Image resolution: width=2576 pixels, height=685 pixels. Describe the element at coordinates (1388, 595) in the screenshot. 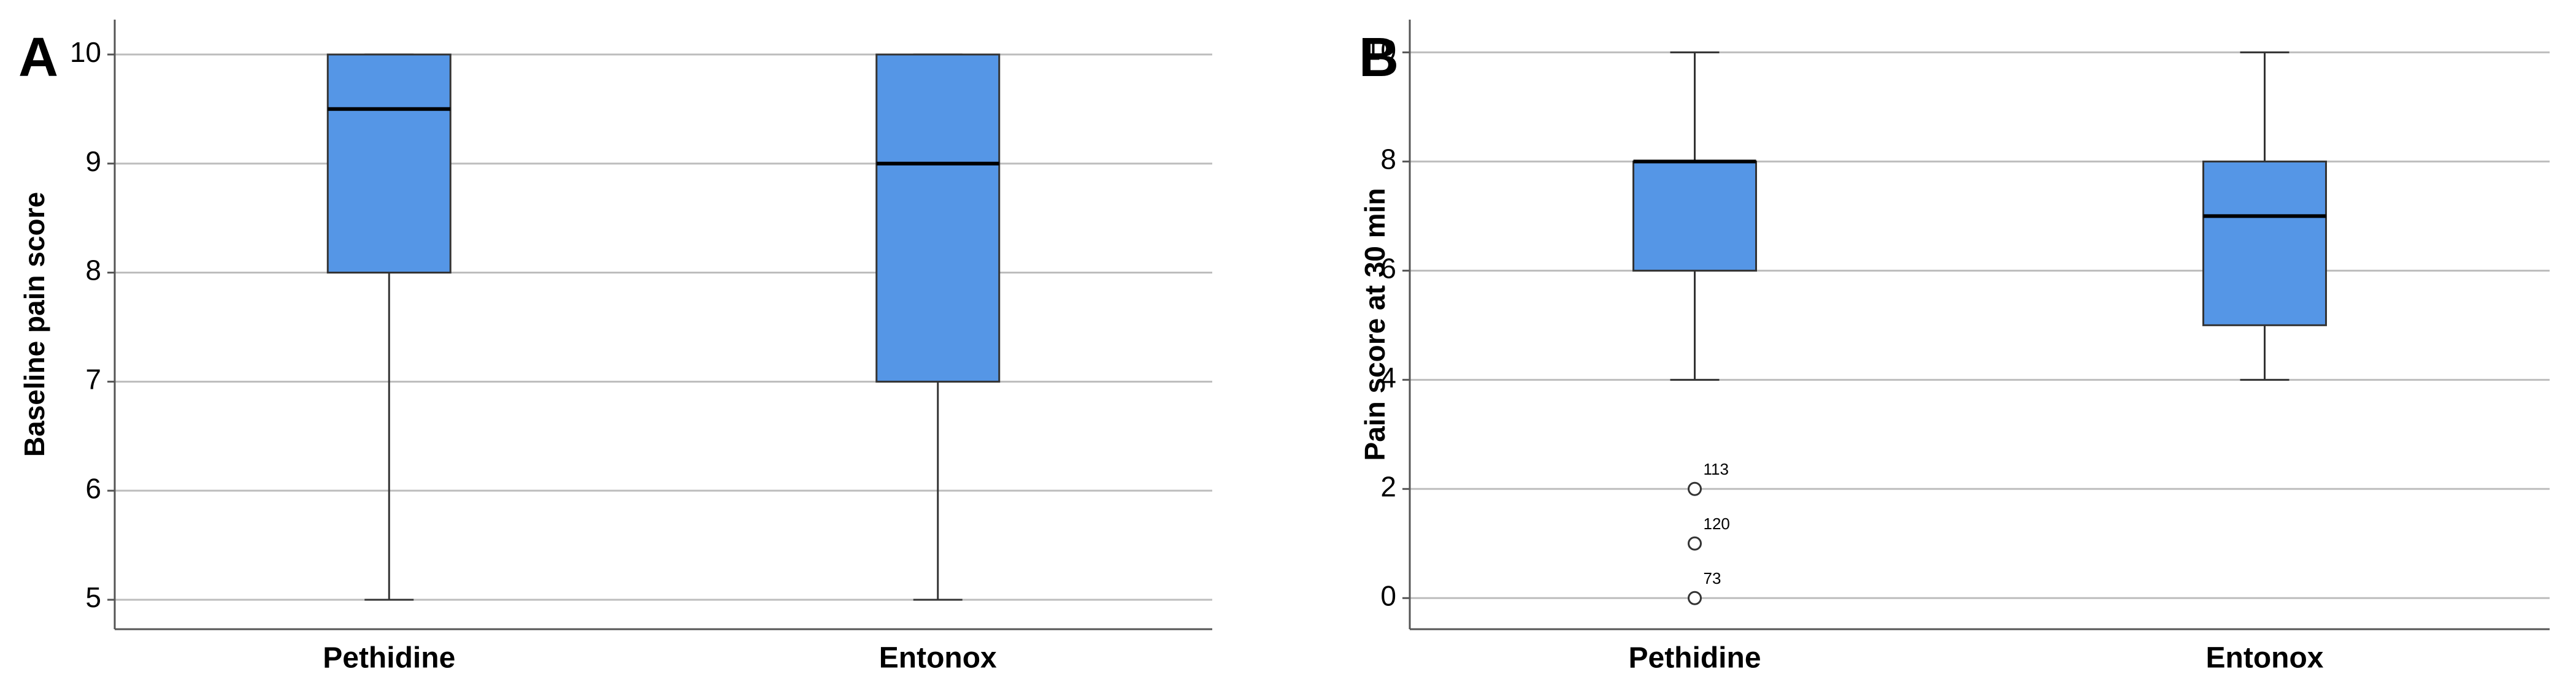

I see `y-tick-label: 0` at that location.